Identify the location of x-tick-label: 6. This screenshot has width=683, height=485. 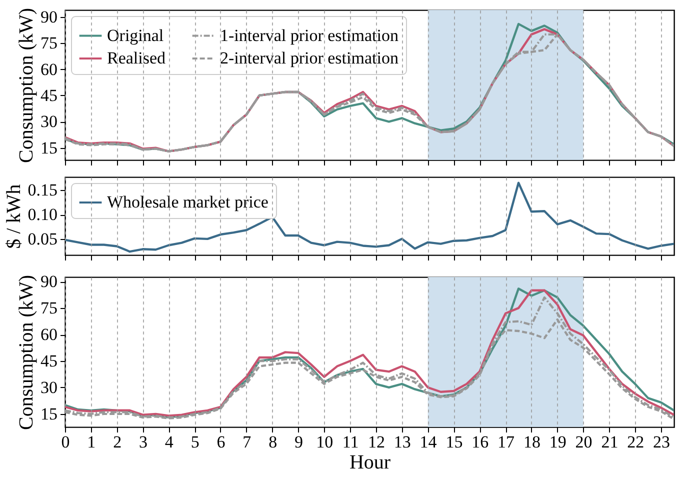
(221, 442).